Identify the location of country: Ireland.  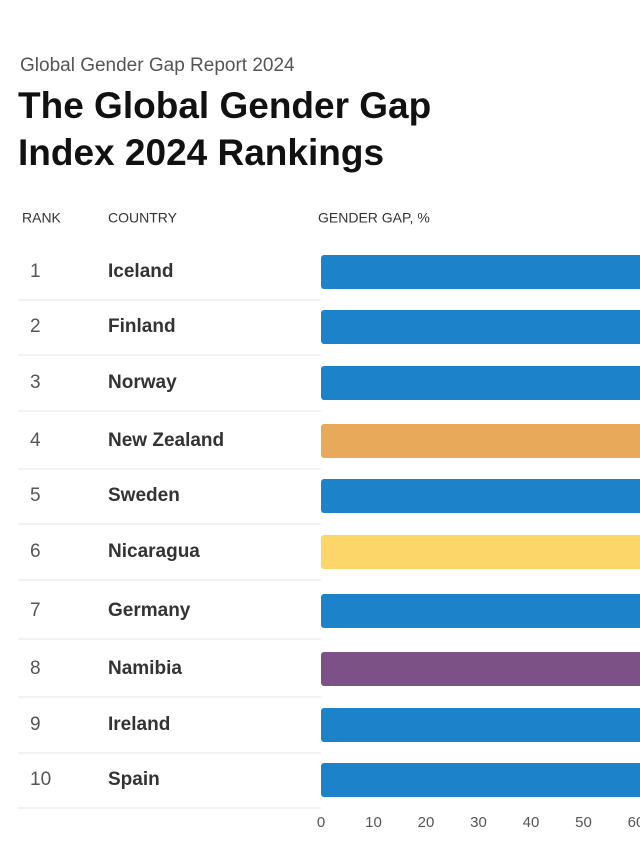
(139, 724).